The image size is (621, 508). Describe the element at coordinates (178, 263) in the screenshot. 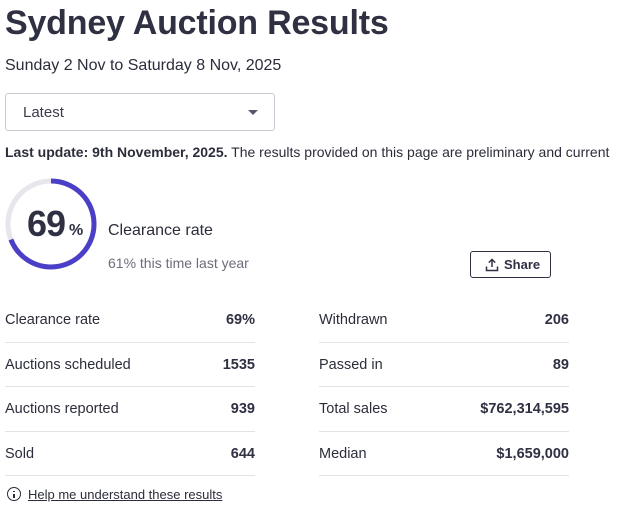

I see `clearance-rate-last-year: 61% this time last year` at that location.